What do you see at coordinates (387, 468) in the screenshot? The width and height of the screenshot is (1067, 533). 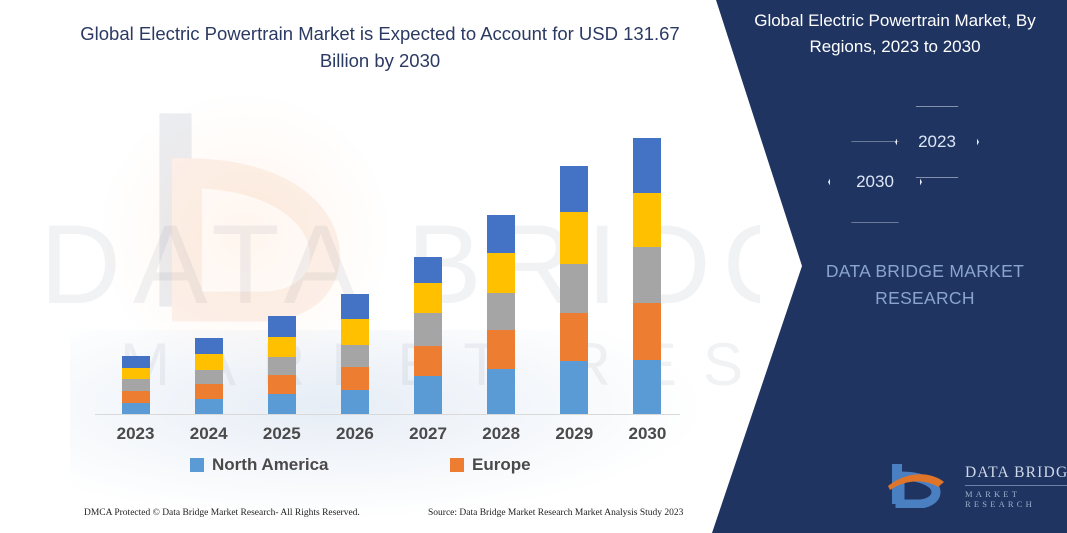 I see `chart-legend: North America Europe` at bounding box center [387, 468].